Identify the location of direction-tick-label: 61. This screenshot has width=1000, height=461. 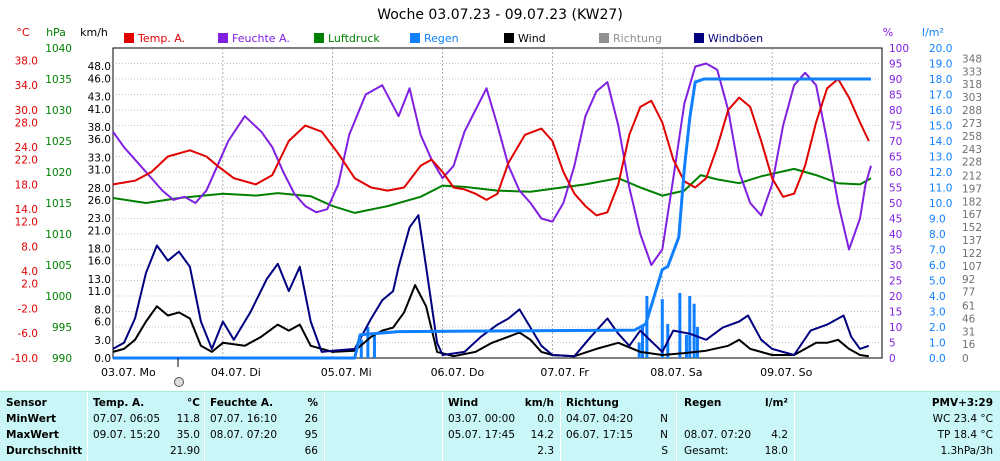
(968, 306).